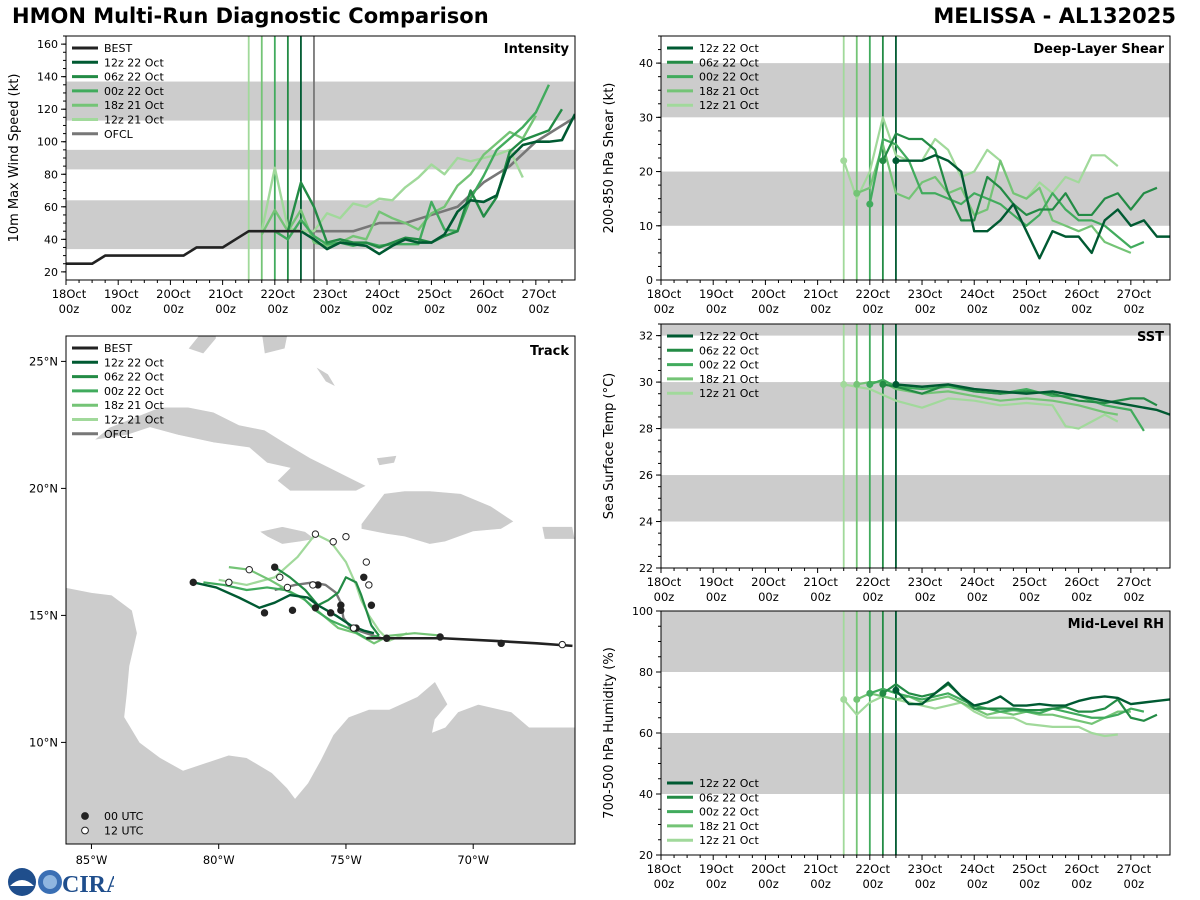 The height and width of the screenshot is (900, 1200). Describe the element at coordinates (118, 348) in the screenshot. I see `legend-label: BEST` at that location.